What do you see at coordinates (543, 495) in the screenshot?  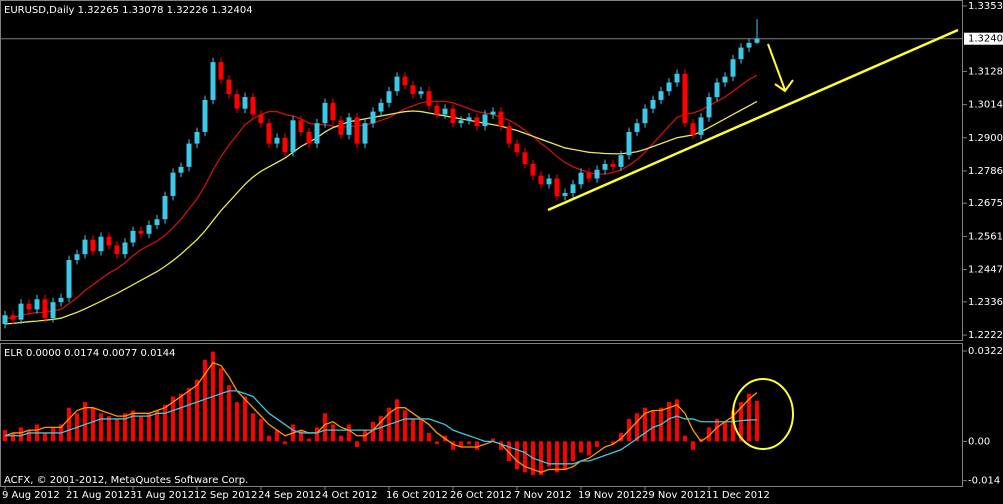 I see `x-tick-label: 7 Nov 2012` at bounding box center [543, 495].